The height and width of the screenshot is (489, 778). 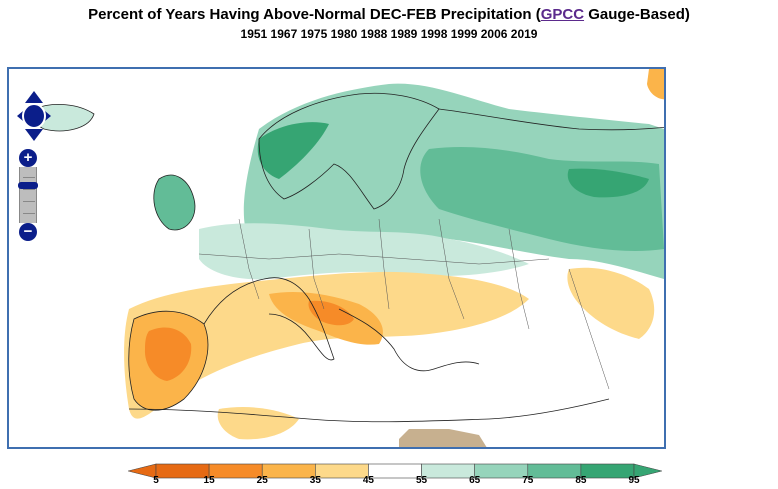 I want to click on uk-green, so click(x=174, y=202).